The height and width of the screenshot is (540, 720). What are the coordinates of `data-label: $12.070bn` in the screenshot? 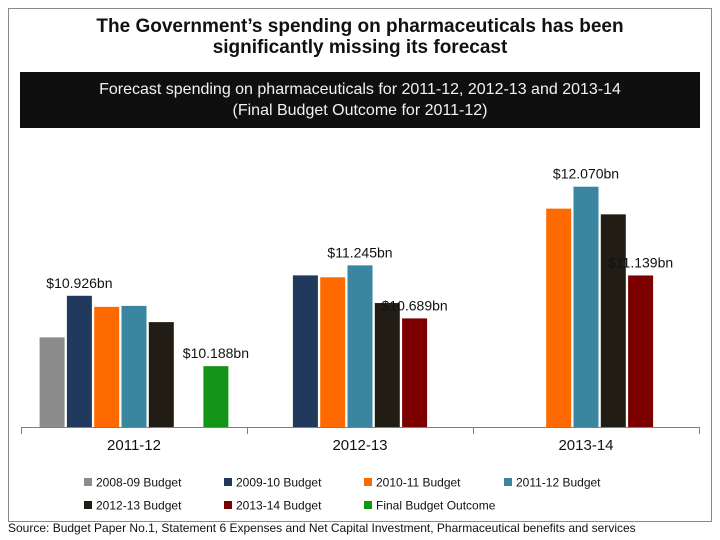 It's located at (586, 174).